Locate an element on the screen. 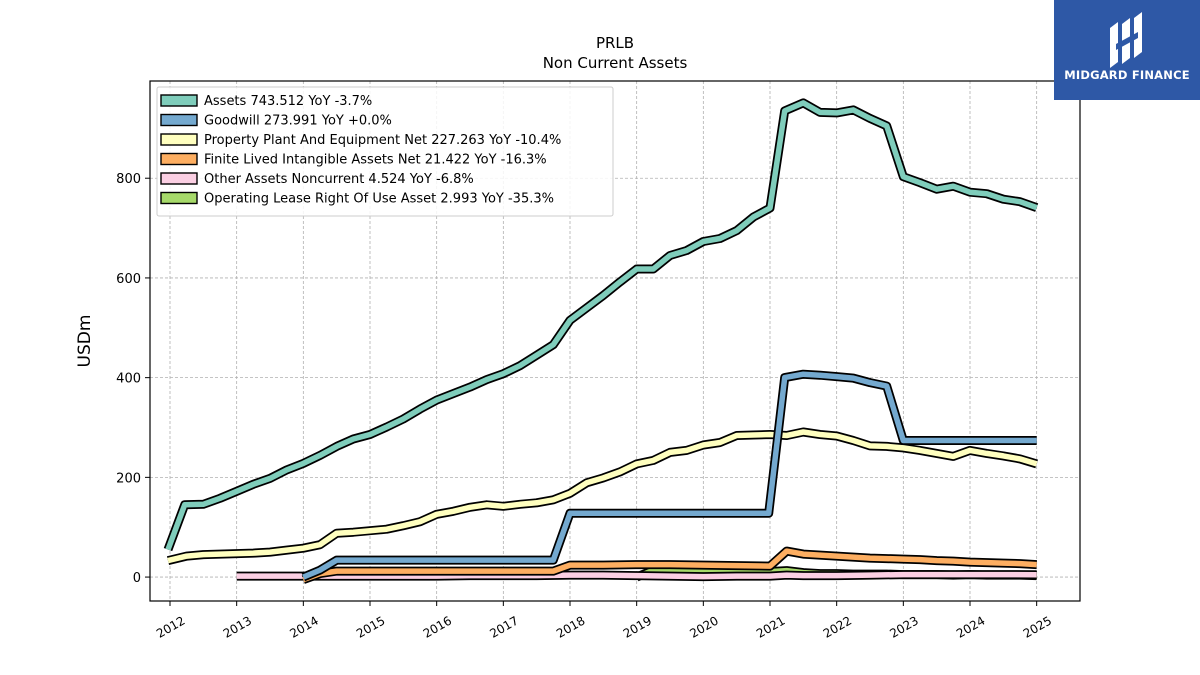  y-tick-label: 200 is located at coordinates (128, 478).